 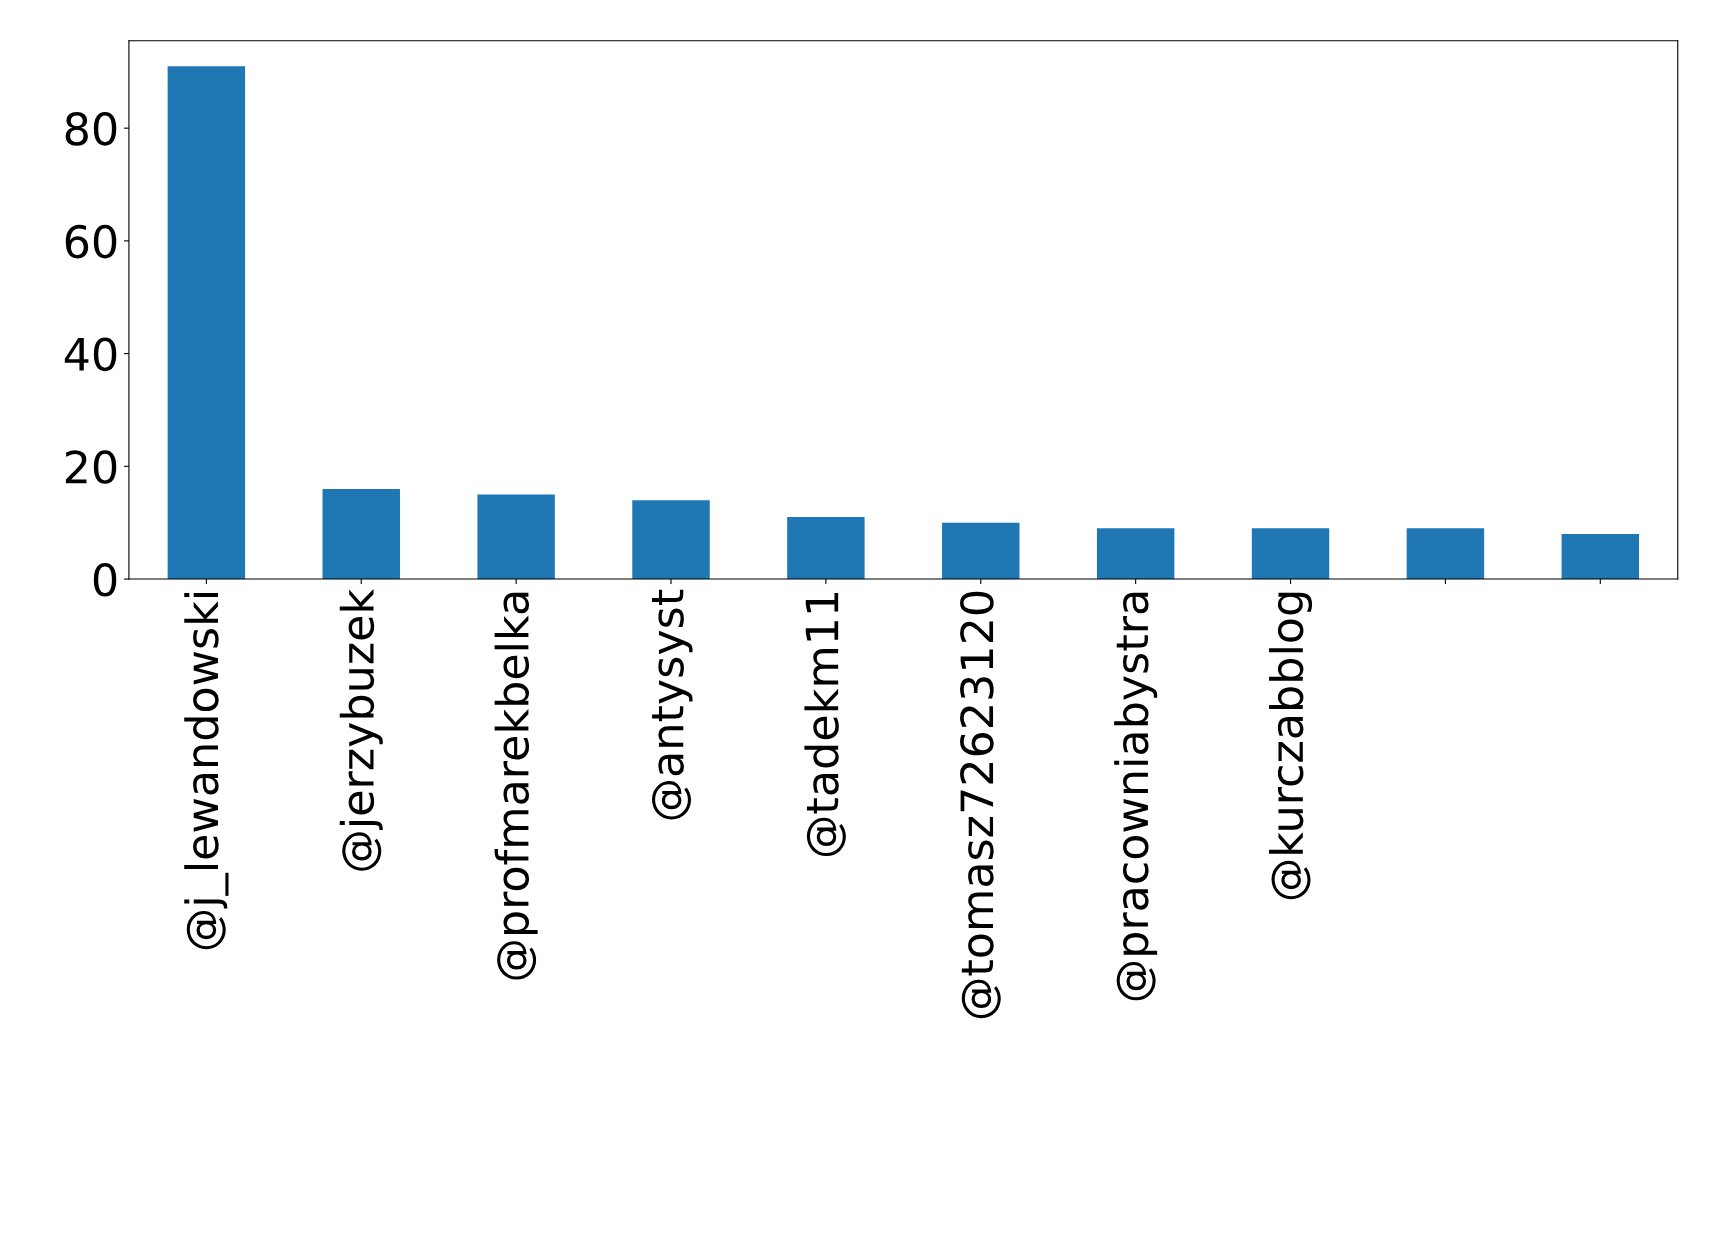 What do you see at coordinates (105, 579) in the screenshot?
I see `y-tick-label: 0` at bounding box center [105, 579].